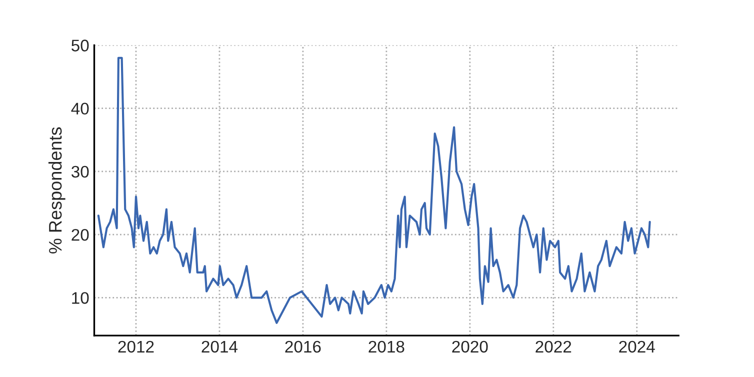 The width and height of the screenshot is (754, 377). I want to click on x-tick-label: 2024, so click(637, 346).